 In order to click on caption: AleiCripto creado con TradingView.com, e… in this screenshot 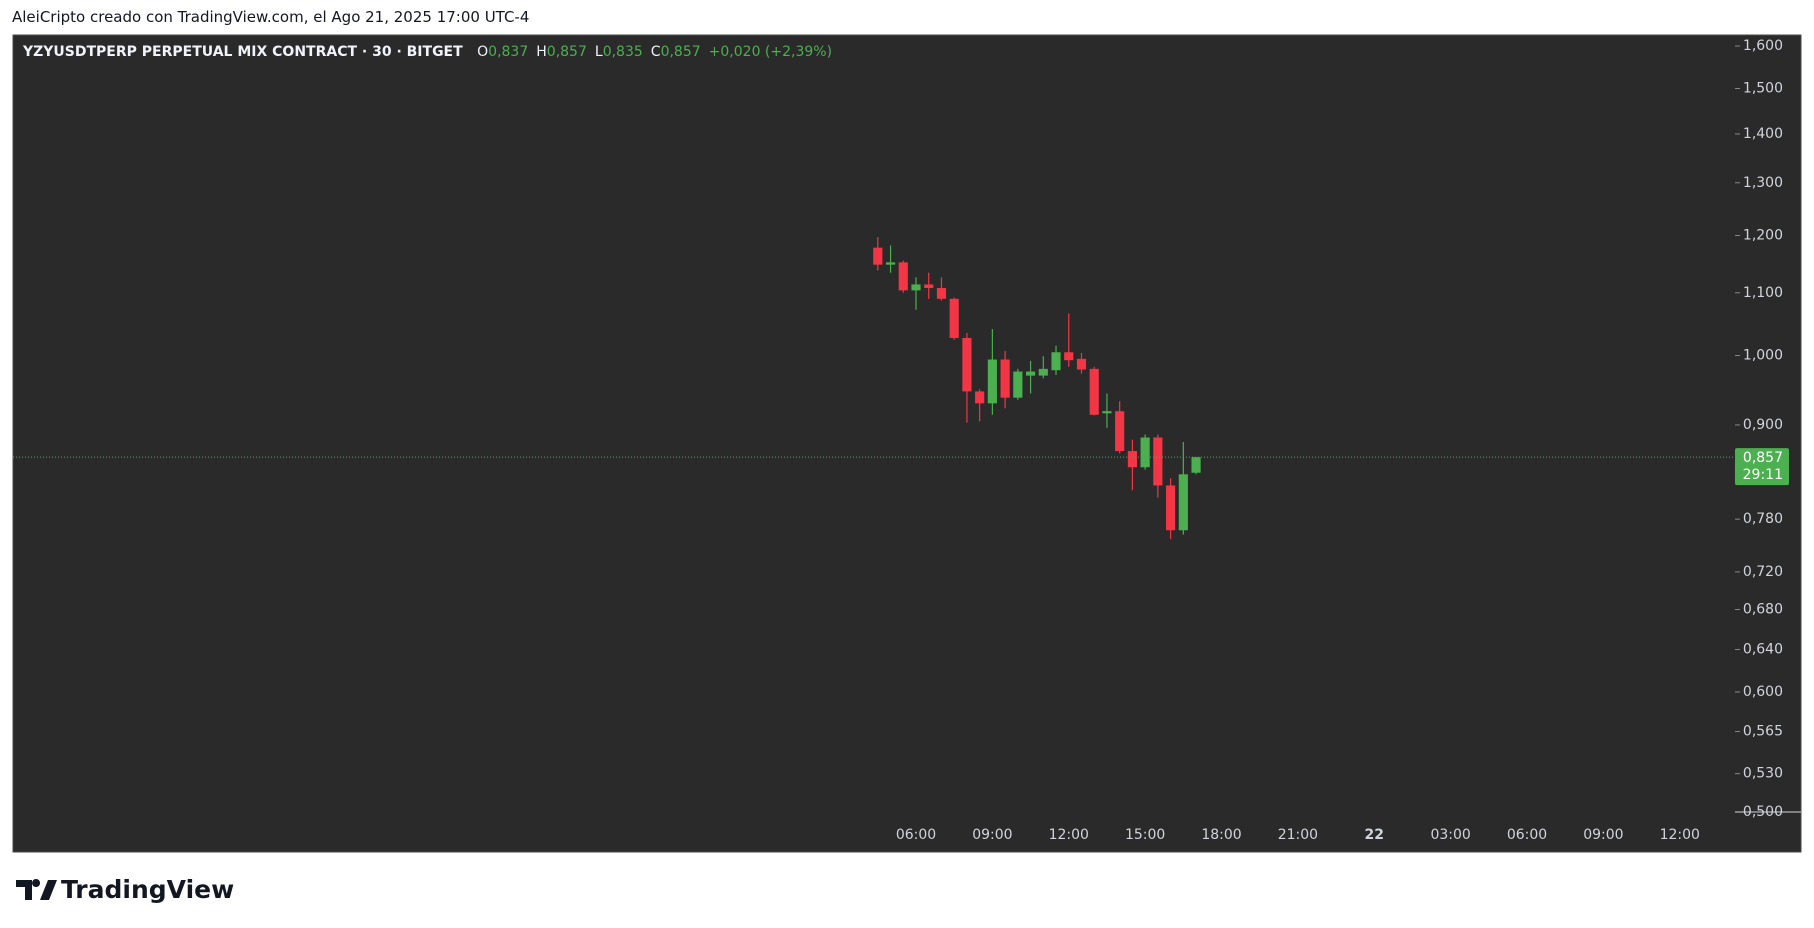, I will do `click(271, 17)`.